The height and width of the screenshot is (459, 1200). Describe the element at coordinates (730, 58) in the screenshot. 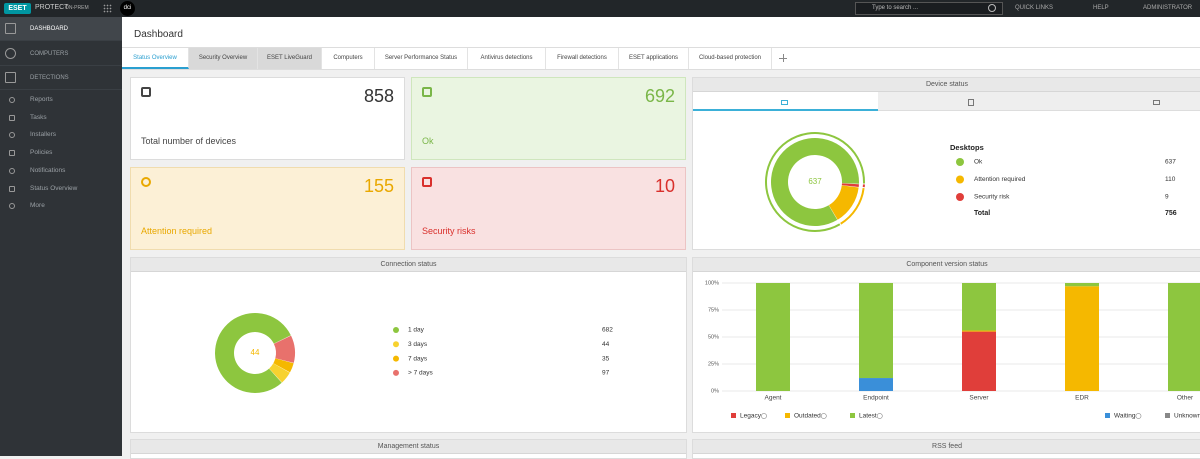

I see `tab: Cloud-based protection` at that location.